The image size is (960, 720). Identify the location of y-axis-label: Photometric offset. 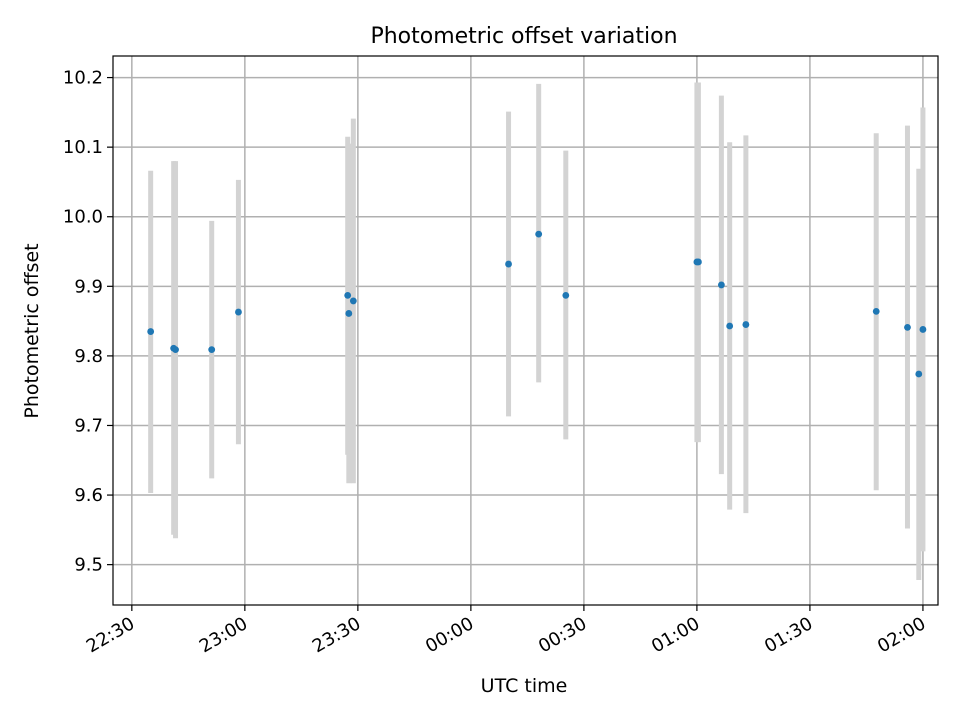
(32, 330).